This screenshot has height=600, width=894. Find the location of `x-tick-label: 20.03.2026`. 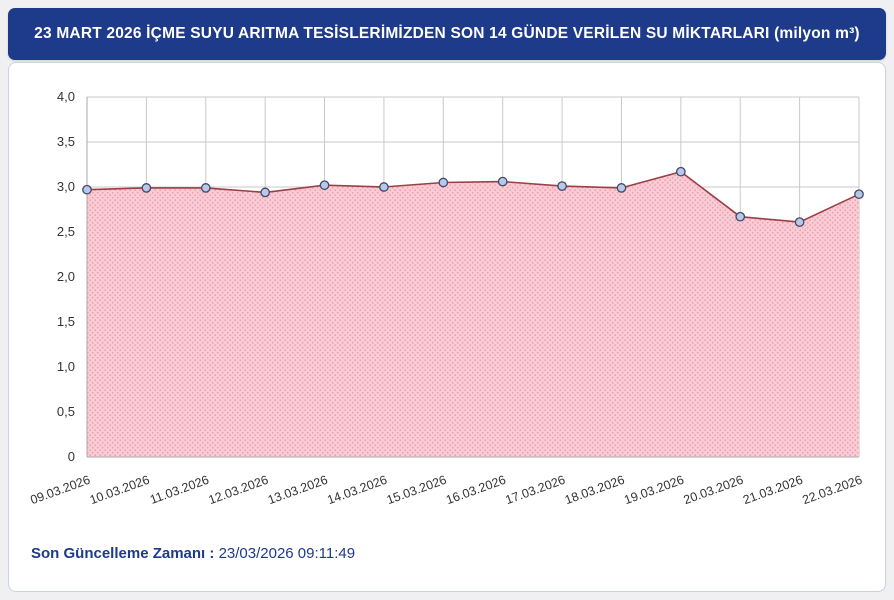

x-tick-label: 20.03.2026 is located at coordinates (714, 490).